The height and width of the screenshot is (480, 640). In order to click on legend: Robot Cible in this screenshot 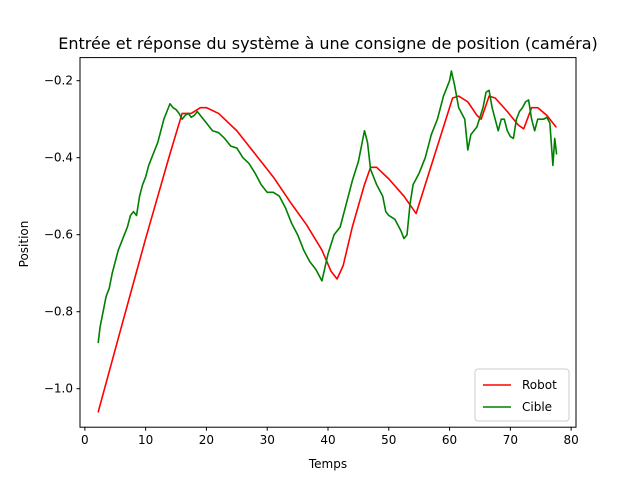, I will do `click(522, 395)`.